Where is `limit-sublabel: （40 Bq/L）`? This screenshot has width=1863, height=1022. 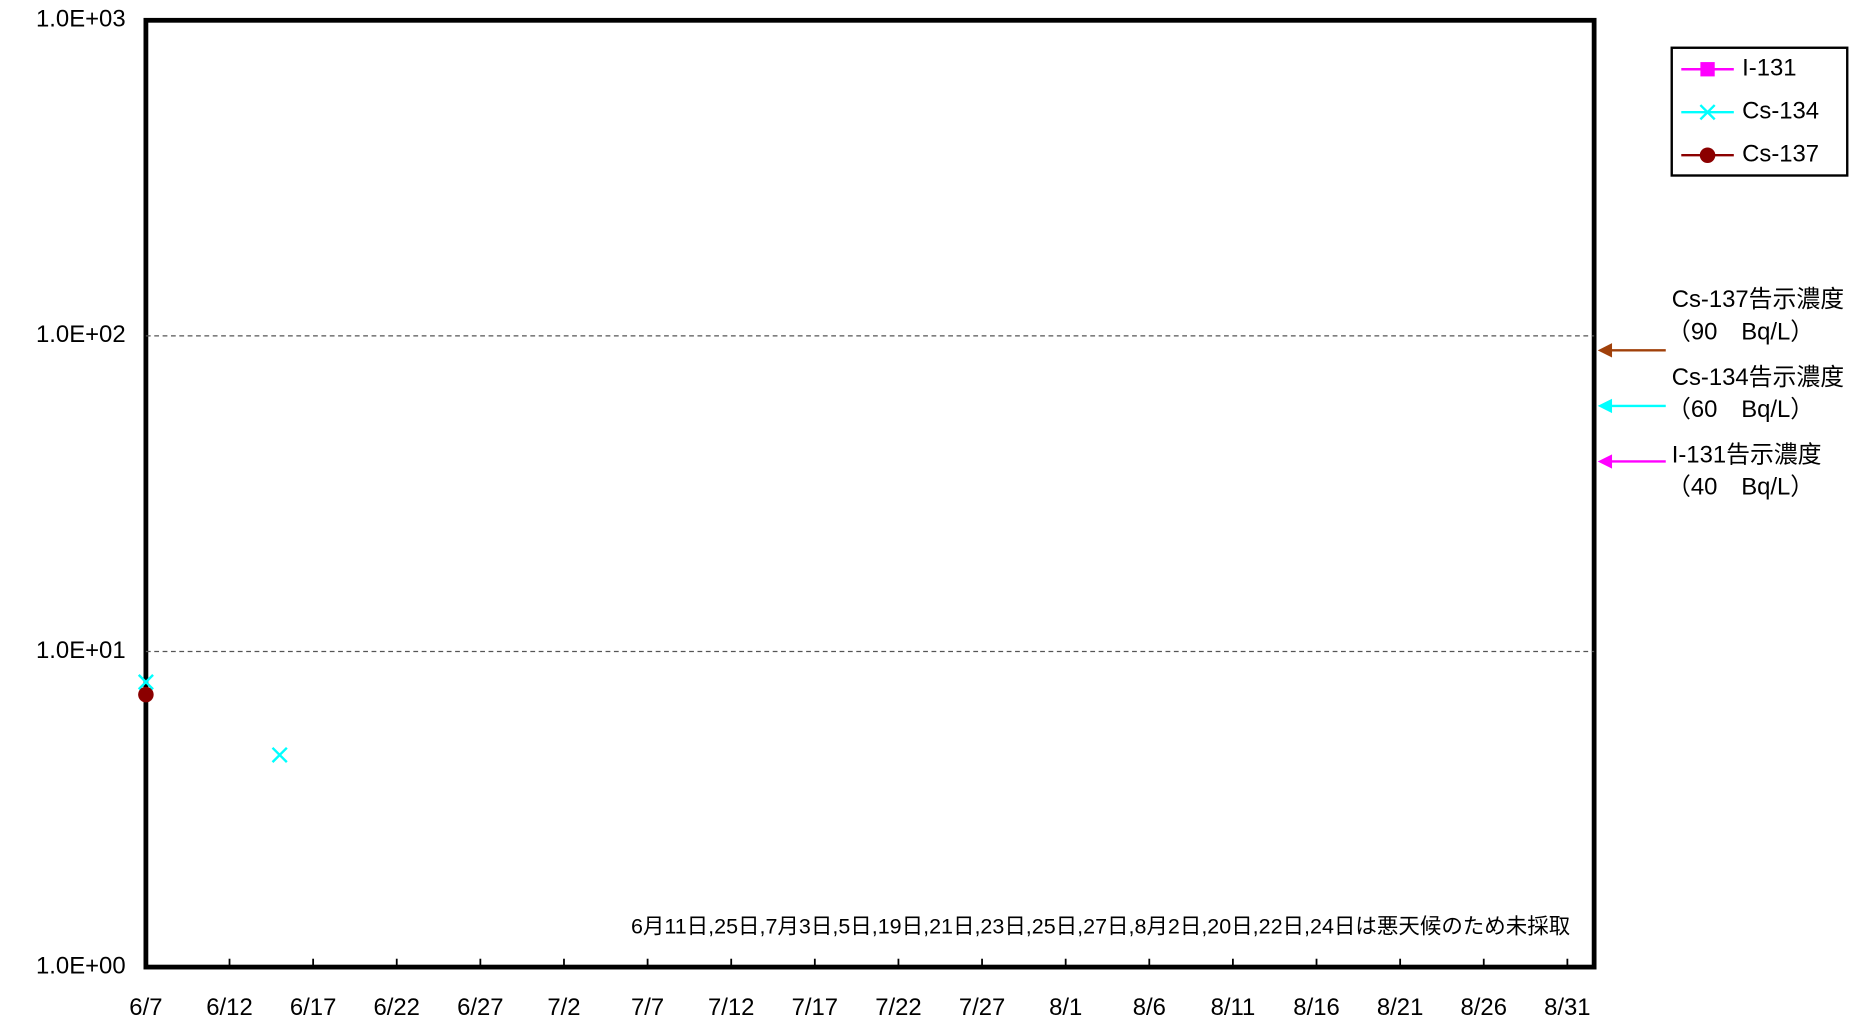
limit-sublabel: （40 Bq/L） is located at coordinates (1740, 487).